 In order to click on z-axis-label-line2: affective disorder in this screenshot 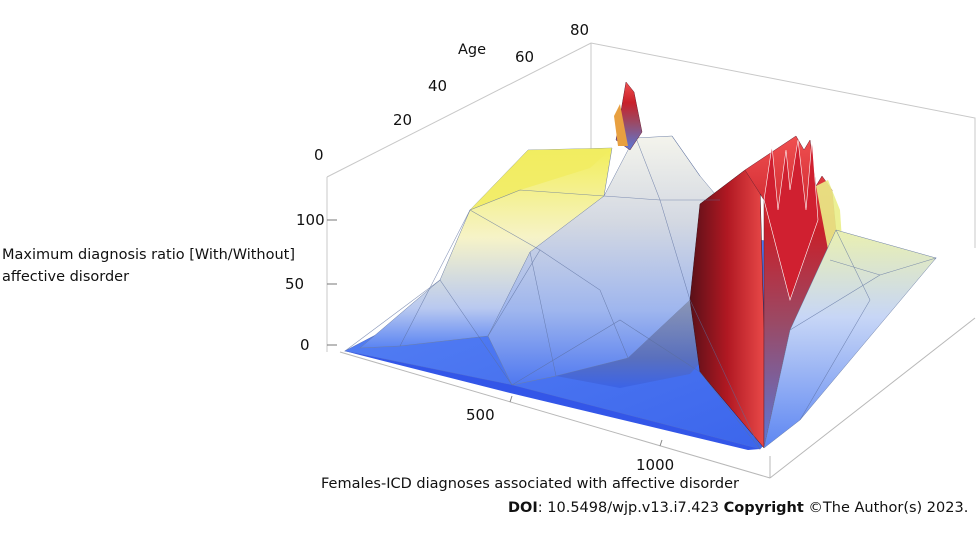, I will do `click(66, 277)`.